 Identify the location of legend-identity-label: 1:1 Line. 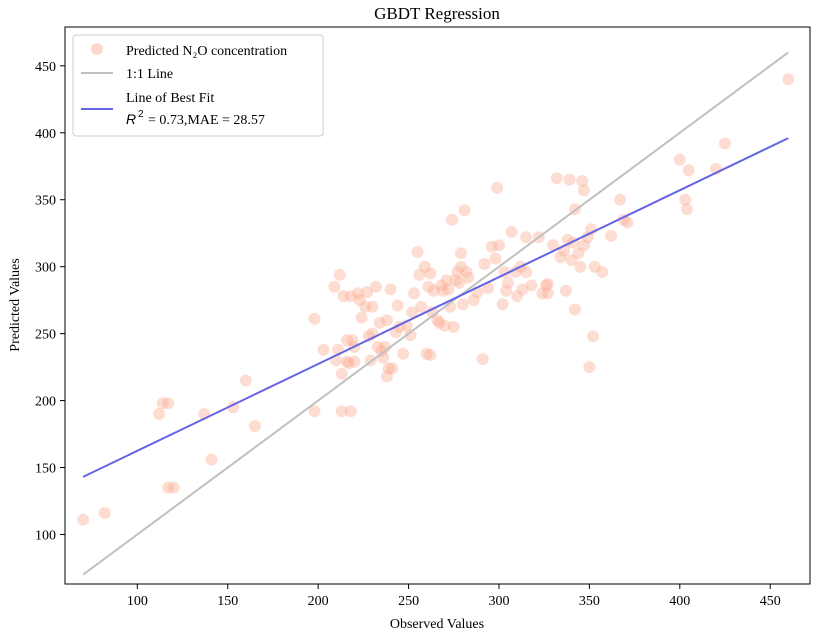
(149, 74).